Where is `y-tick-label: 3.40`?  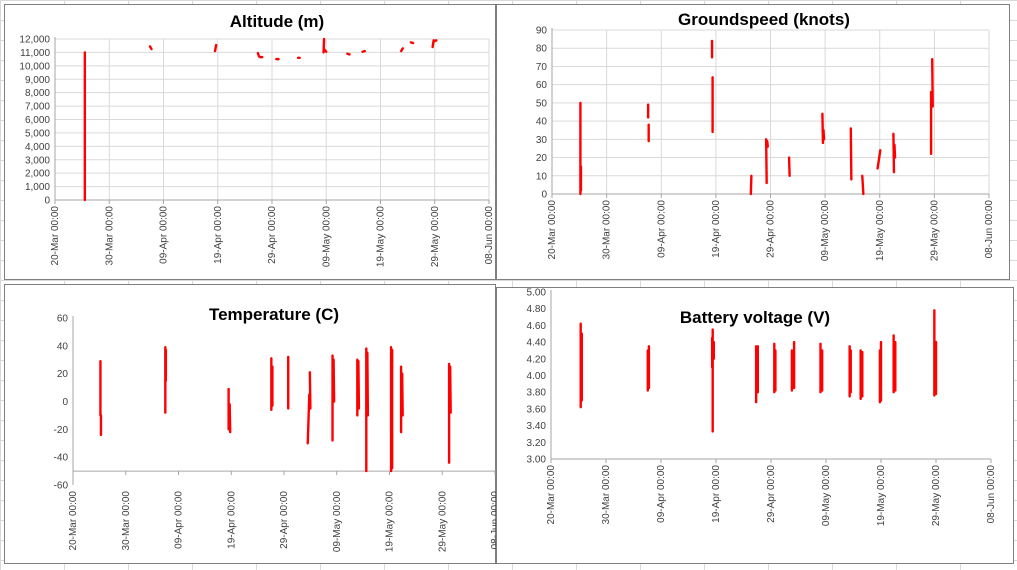
y-tick-label: 3.40 is located at coordinates (537, 426).